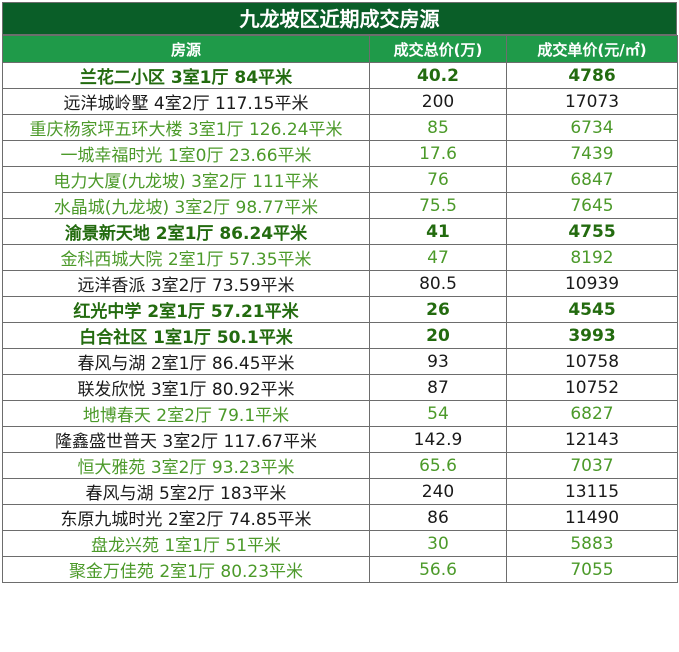 Image resolution: width=679 pixels, height=652 pixels. I want to click on unit-price: 6827, so click(592, 413).